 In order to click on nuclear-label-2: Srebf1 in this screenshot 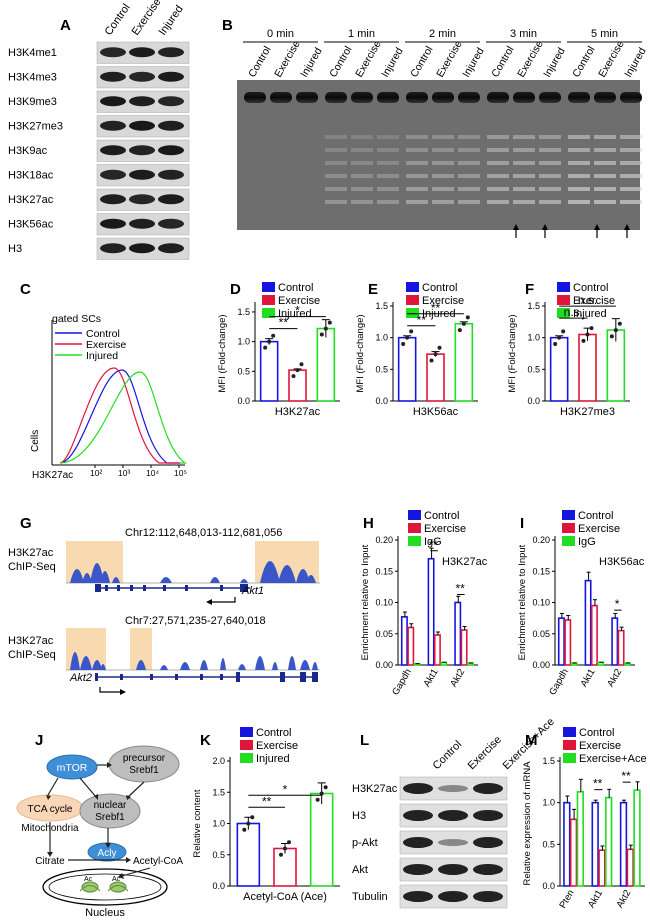, I will do `click(110, 817)`.